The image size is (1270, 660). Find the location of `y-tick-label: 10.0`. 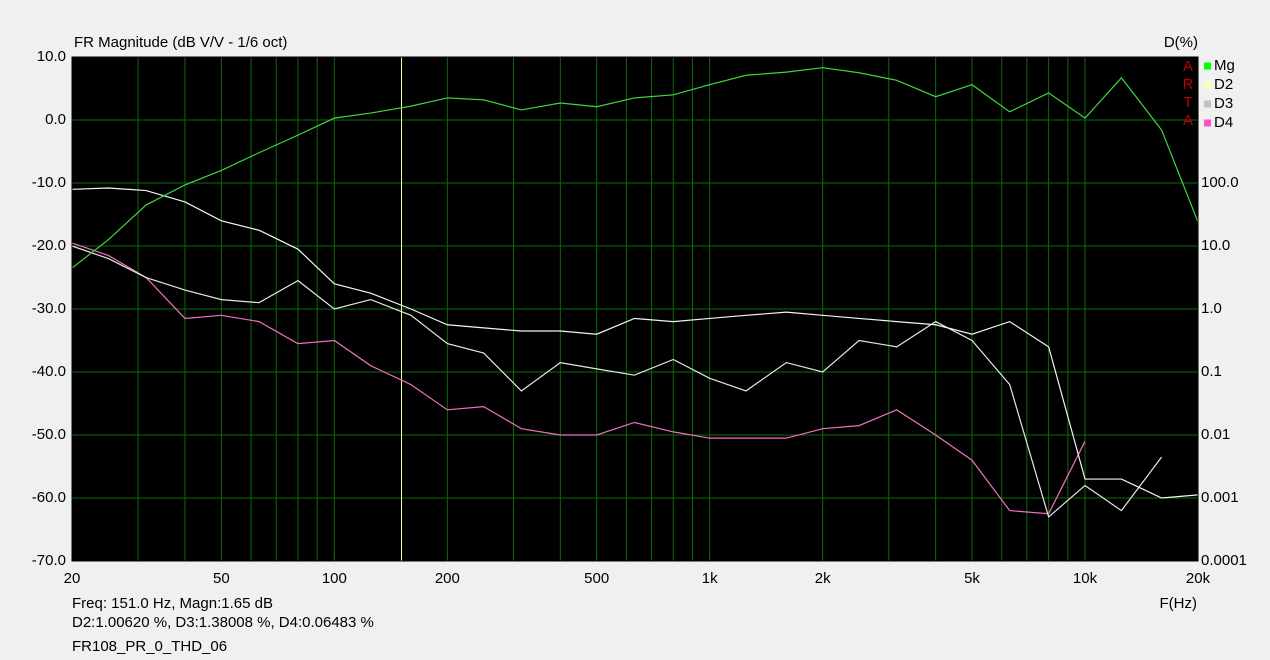

y-tick-label: 10.0 is located at coordinates (51, 56).